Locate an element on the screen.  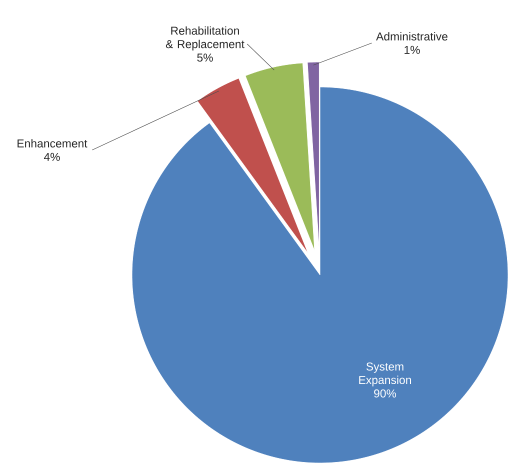
slice-label: Rehabilitation & Replacement is located at coordinates (205, 38).